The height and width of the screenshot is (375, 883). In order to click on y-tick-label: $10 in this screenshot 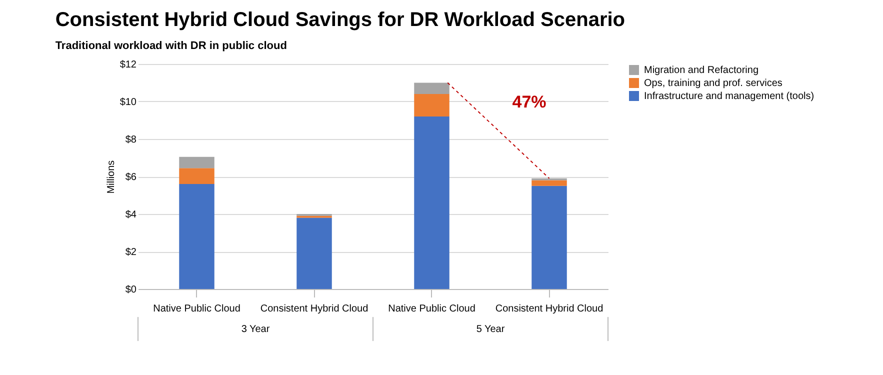, I will do `click(128, 102)`.